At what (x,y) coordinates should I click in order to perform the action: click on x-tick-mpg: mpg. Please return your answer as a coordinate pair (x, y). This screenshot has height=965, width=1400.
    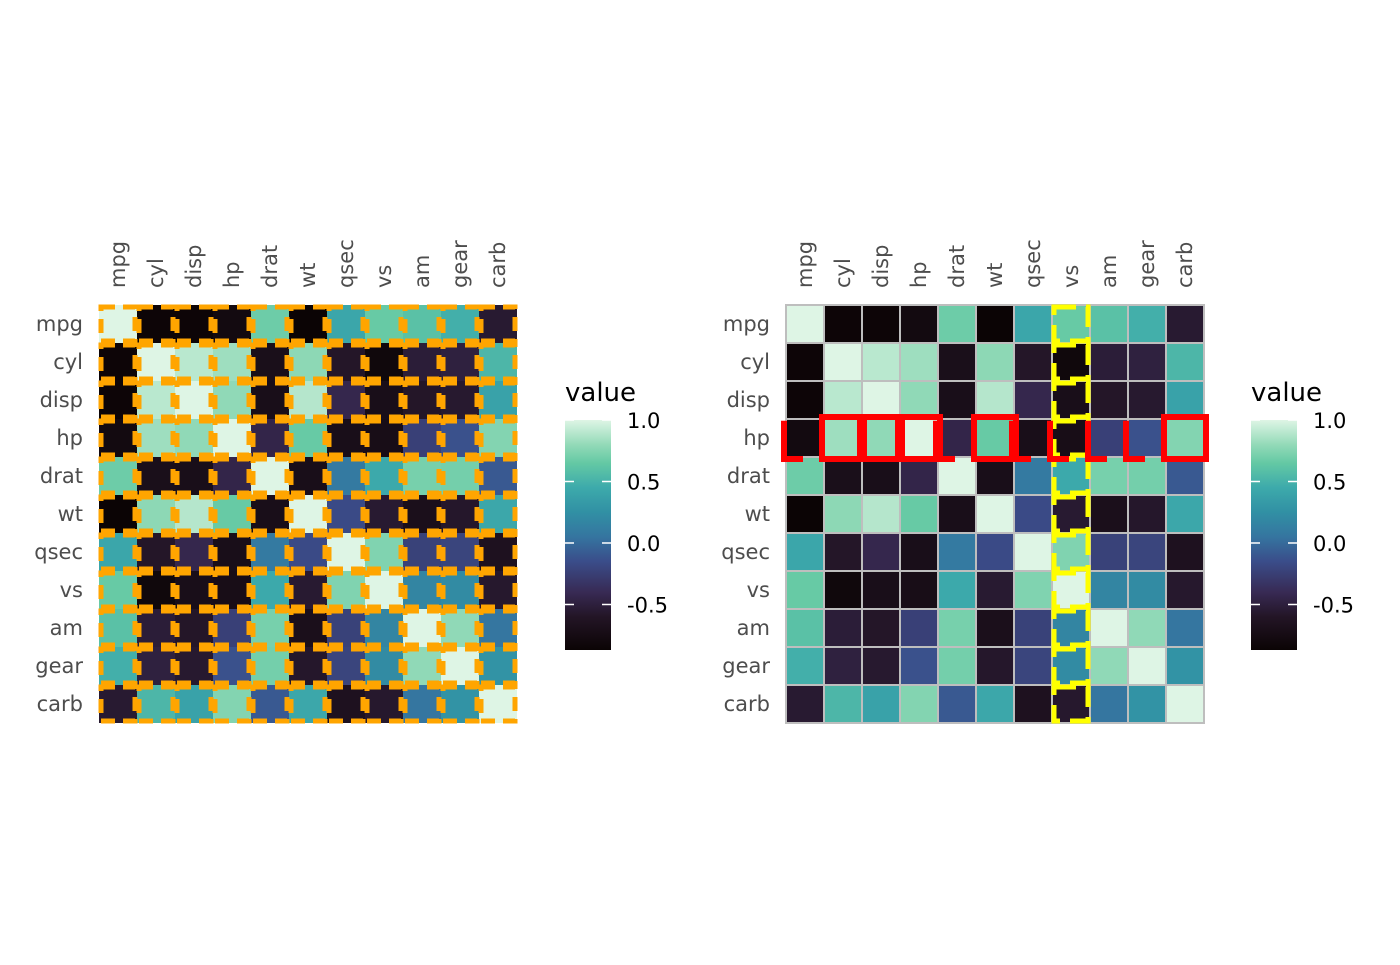
    Looking at the image, I should click on (118, 264).